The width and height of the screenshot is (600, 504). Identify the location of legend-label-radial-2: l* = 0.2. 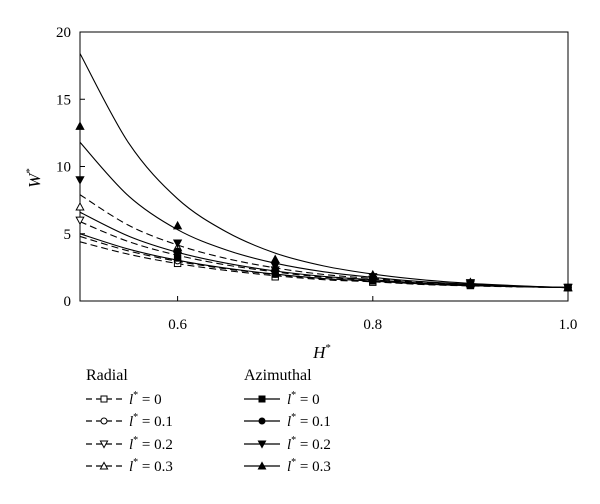
(151, 444).